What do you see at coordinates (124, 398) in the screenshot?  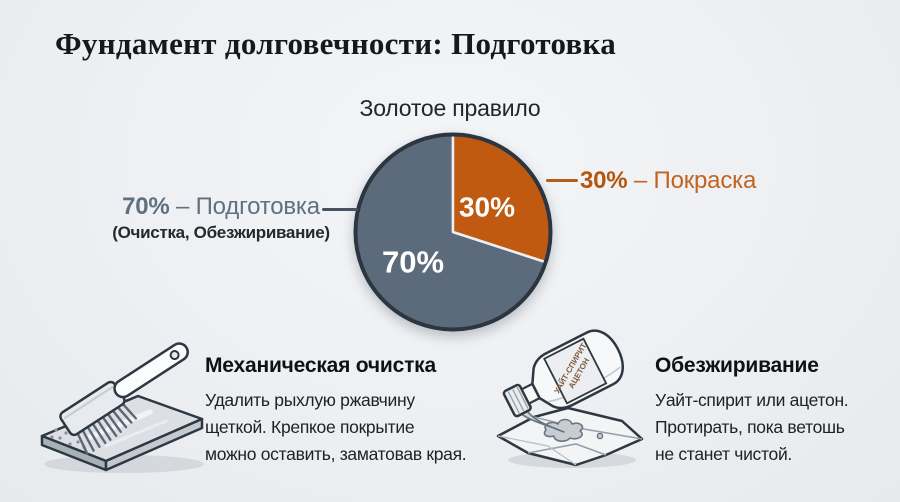 I see `wire-brush` at bounding box center [124, 398].